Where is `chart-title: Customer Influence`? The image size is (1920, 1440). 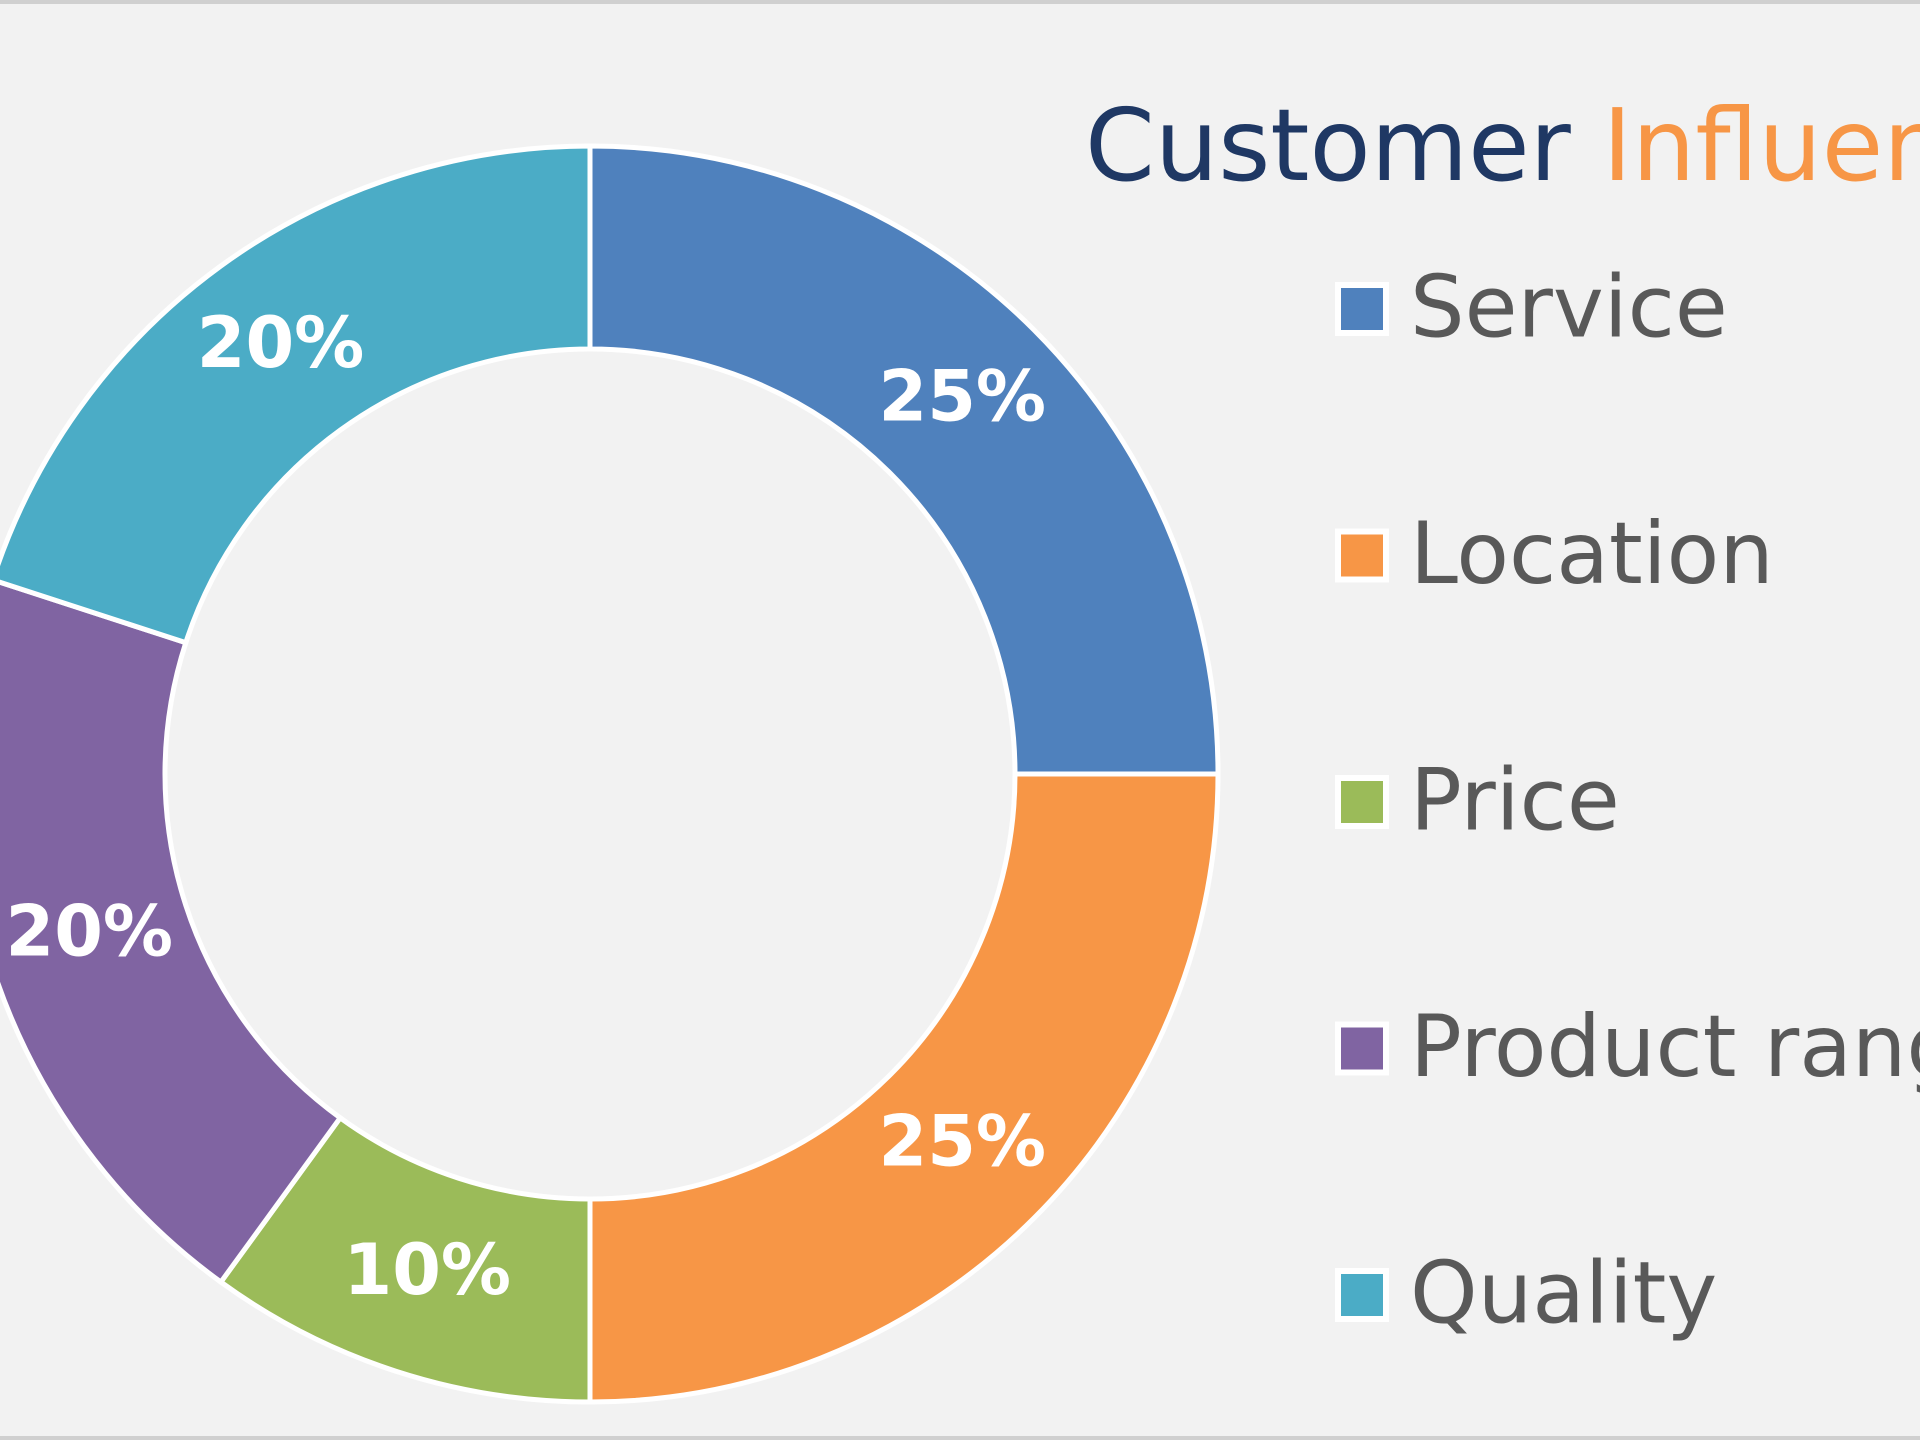 chart-title: Customer Influence is located at coordinates (1502, 145).